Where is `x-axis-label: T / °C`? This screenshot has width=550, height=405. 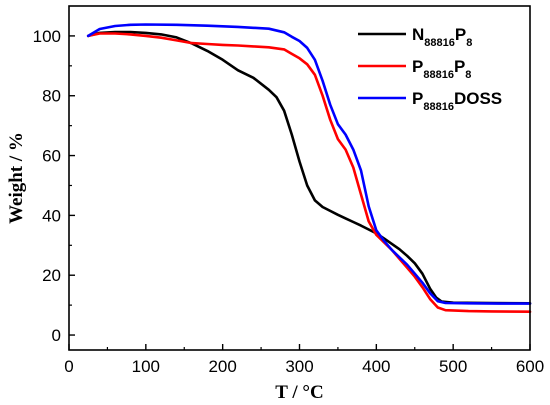 x-axis-label: T / °C is located at coordinates (299, 392).